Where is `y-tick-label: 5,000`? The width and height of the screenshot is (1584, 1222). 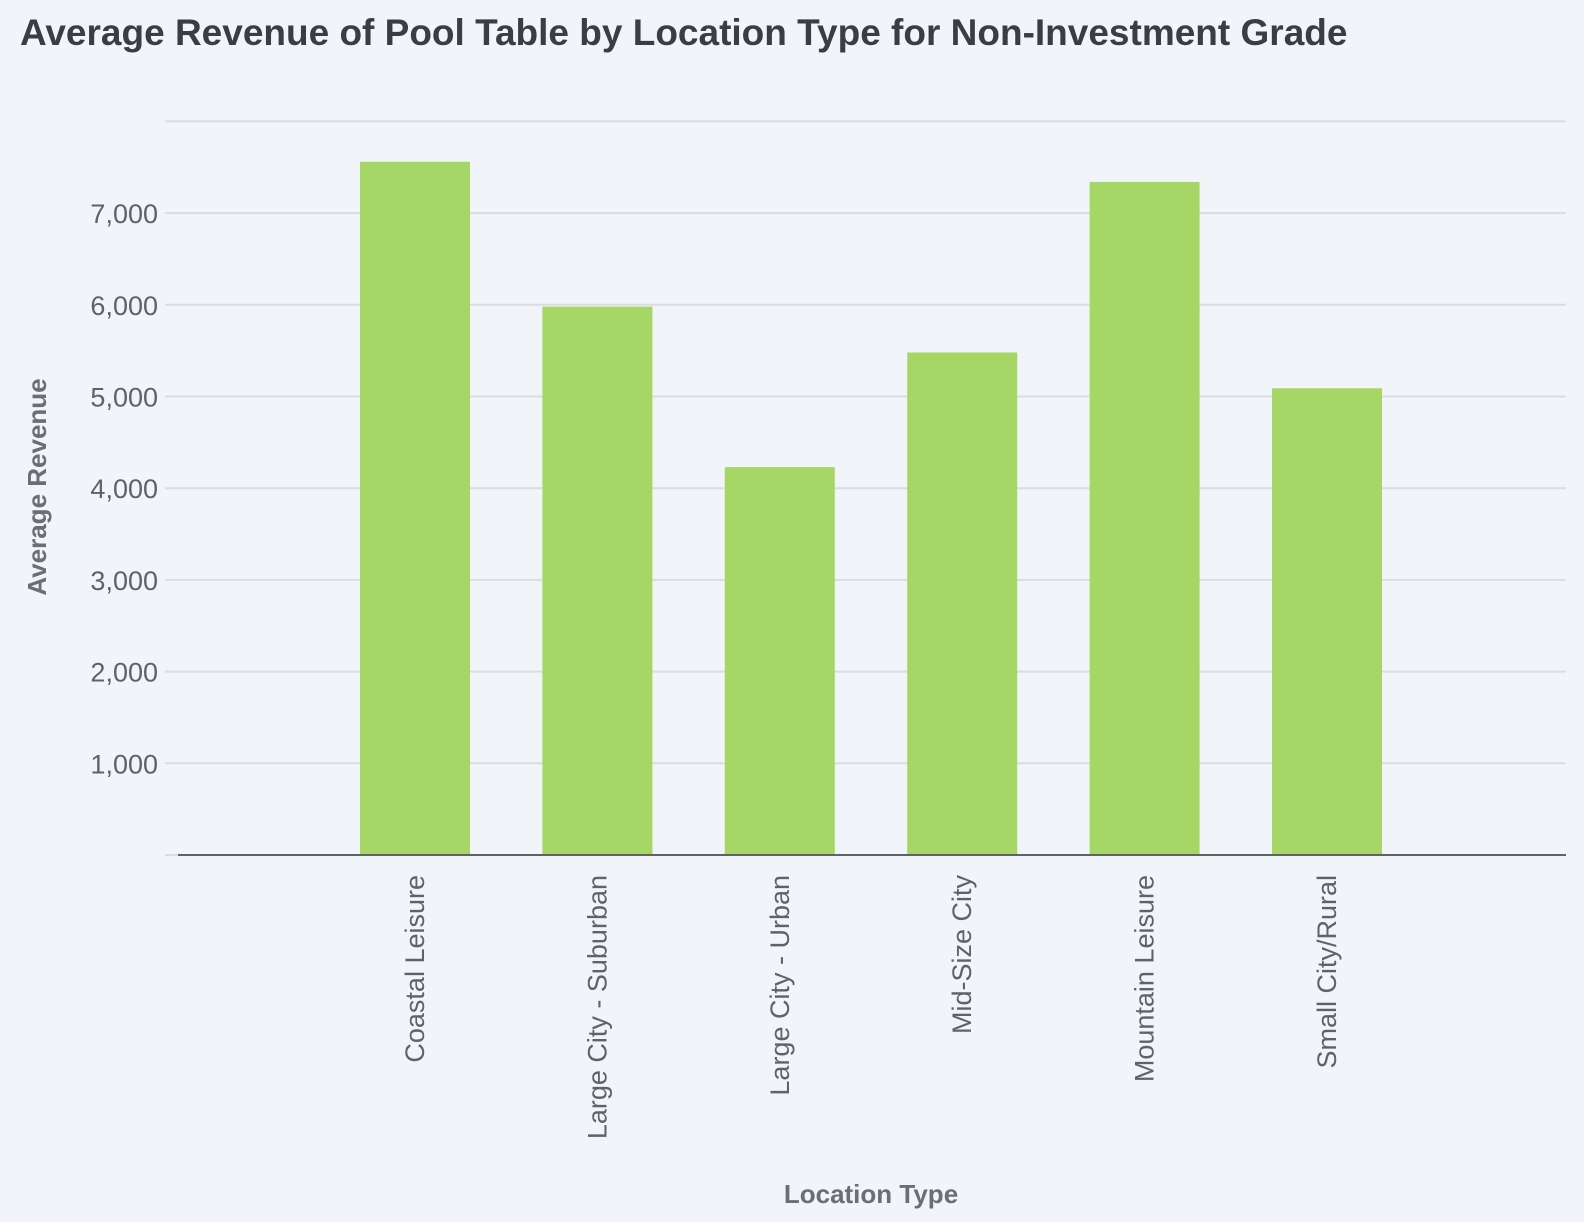
y-tick-label: 5,000 is located at coordinates (124, 398).